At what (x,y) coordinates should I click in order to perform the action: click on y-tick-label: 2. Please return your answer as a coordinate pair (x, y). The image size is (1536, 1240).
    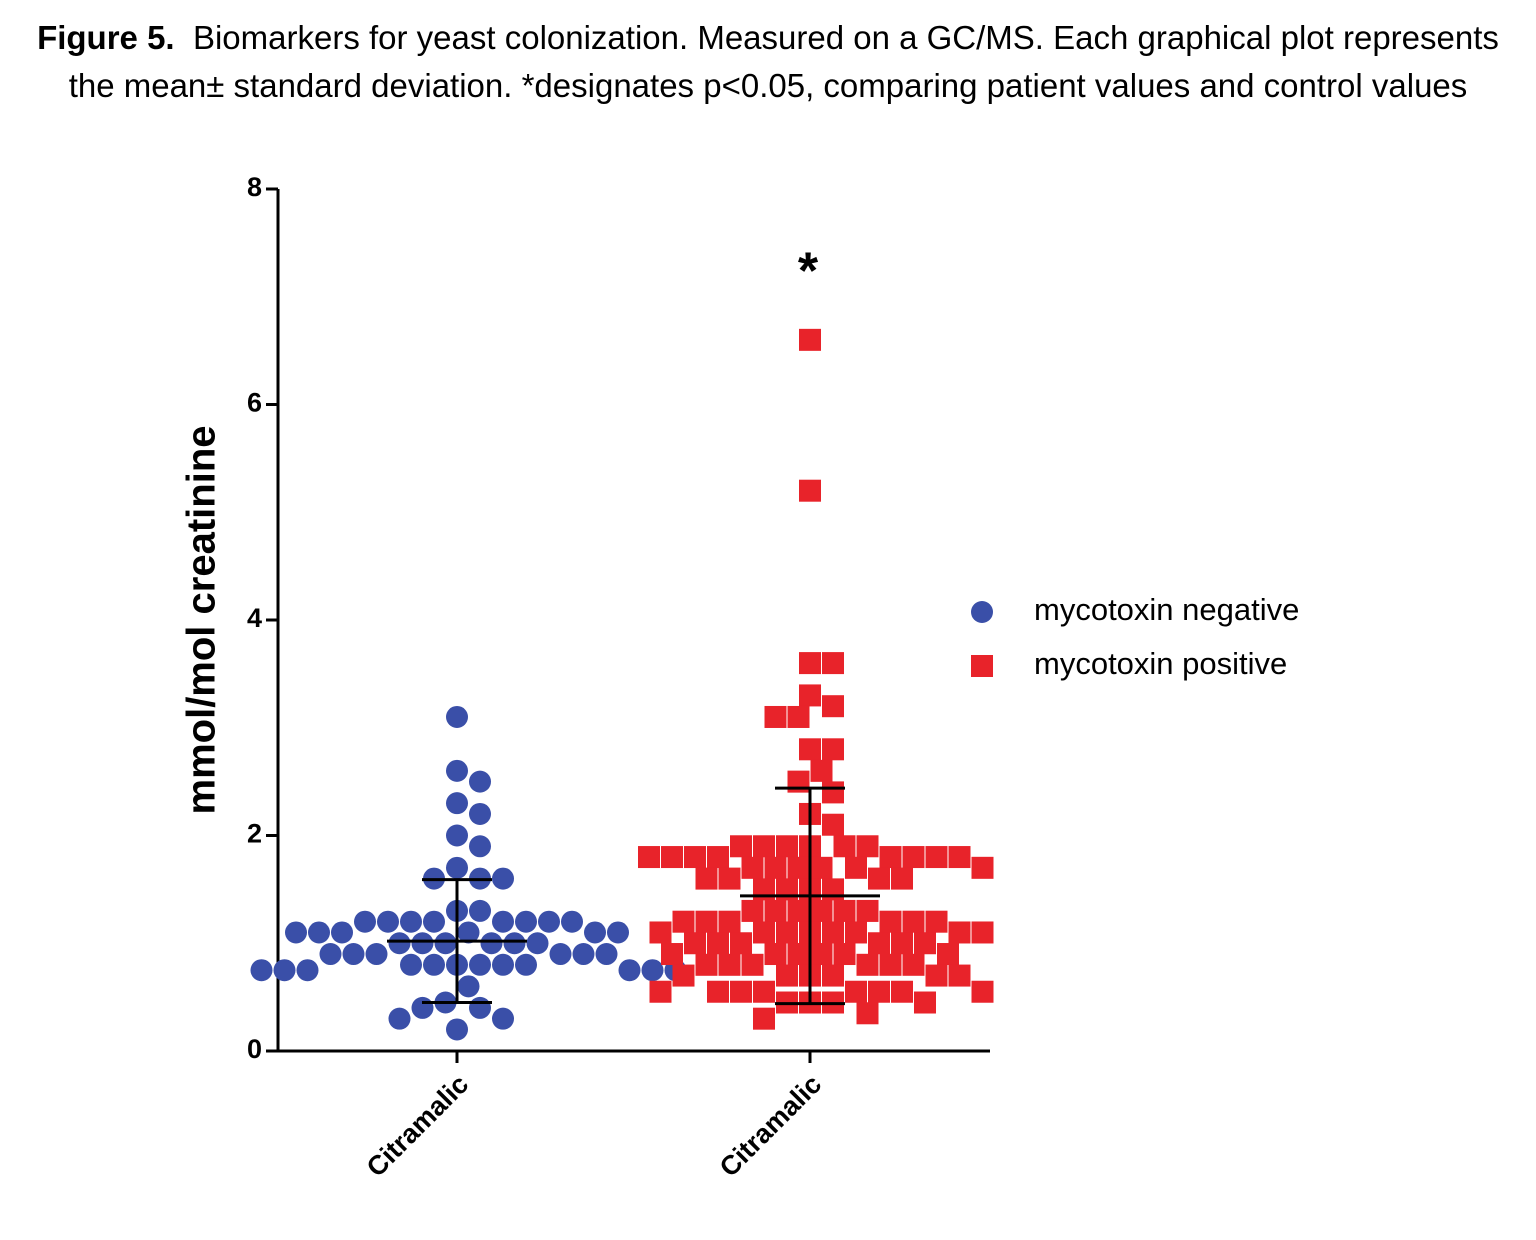
    Looking at the image, I should click on (254, 834).